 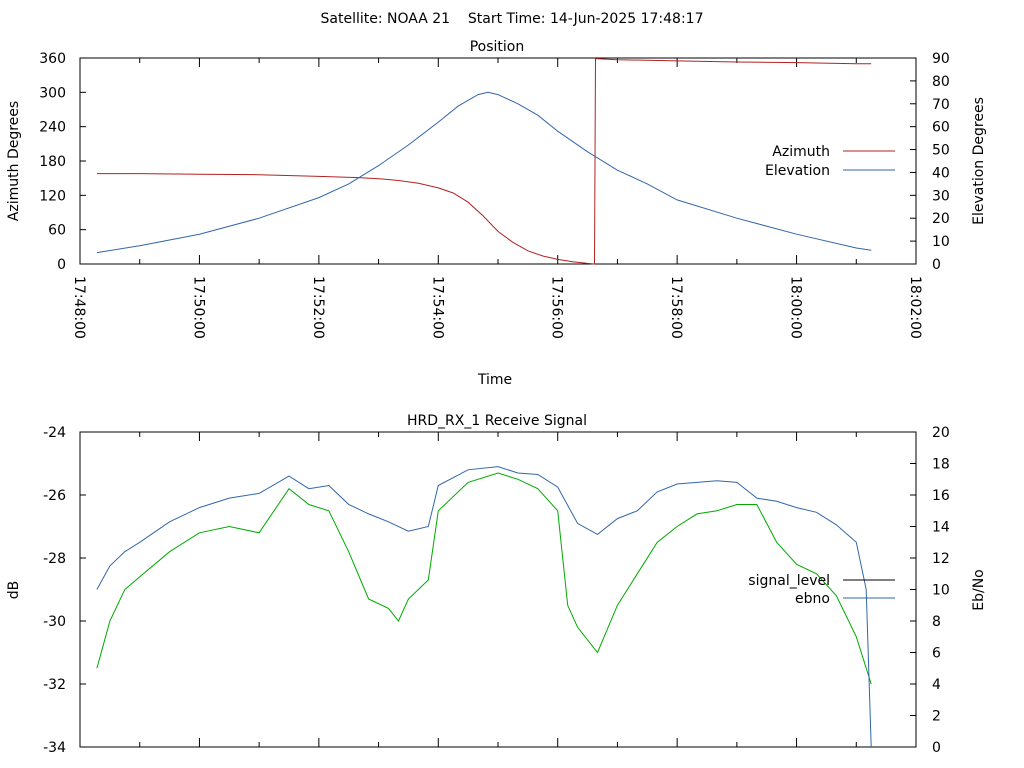 What do you see at coordinates (54, 748) in the screenshot?
I see `y-tick-label: -34` at bounding box center [54, 748].